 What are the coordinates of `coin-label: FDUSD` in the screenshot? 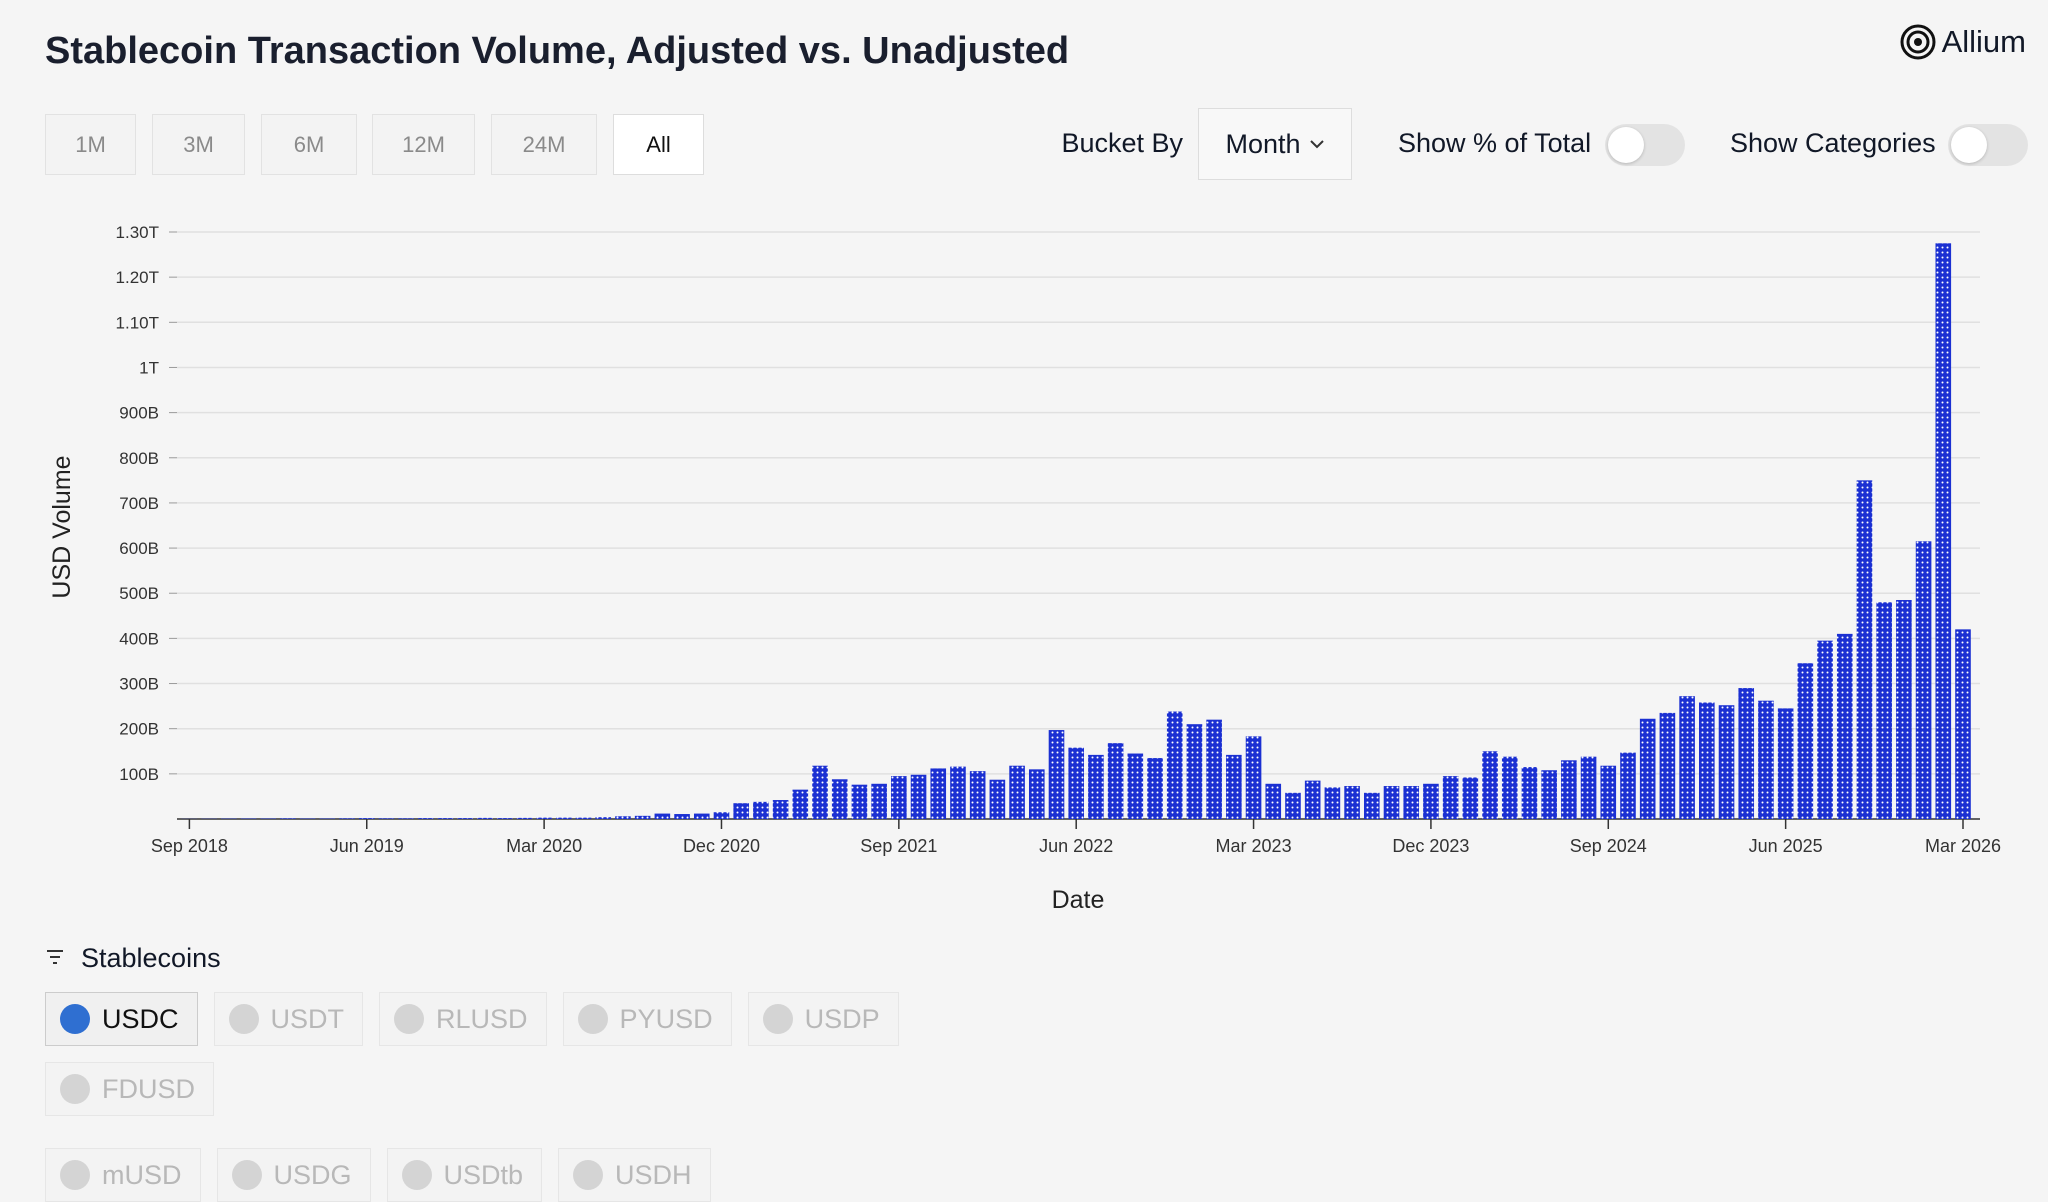 It's located at (148, 1089).